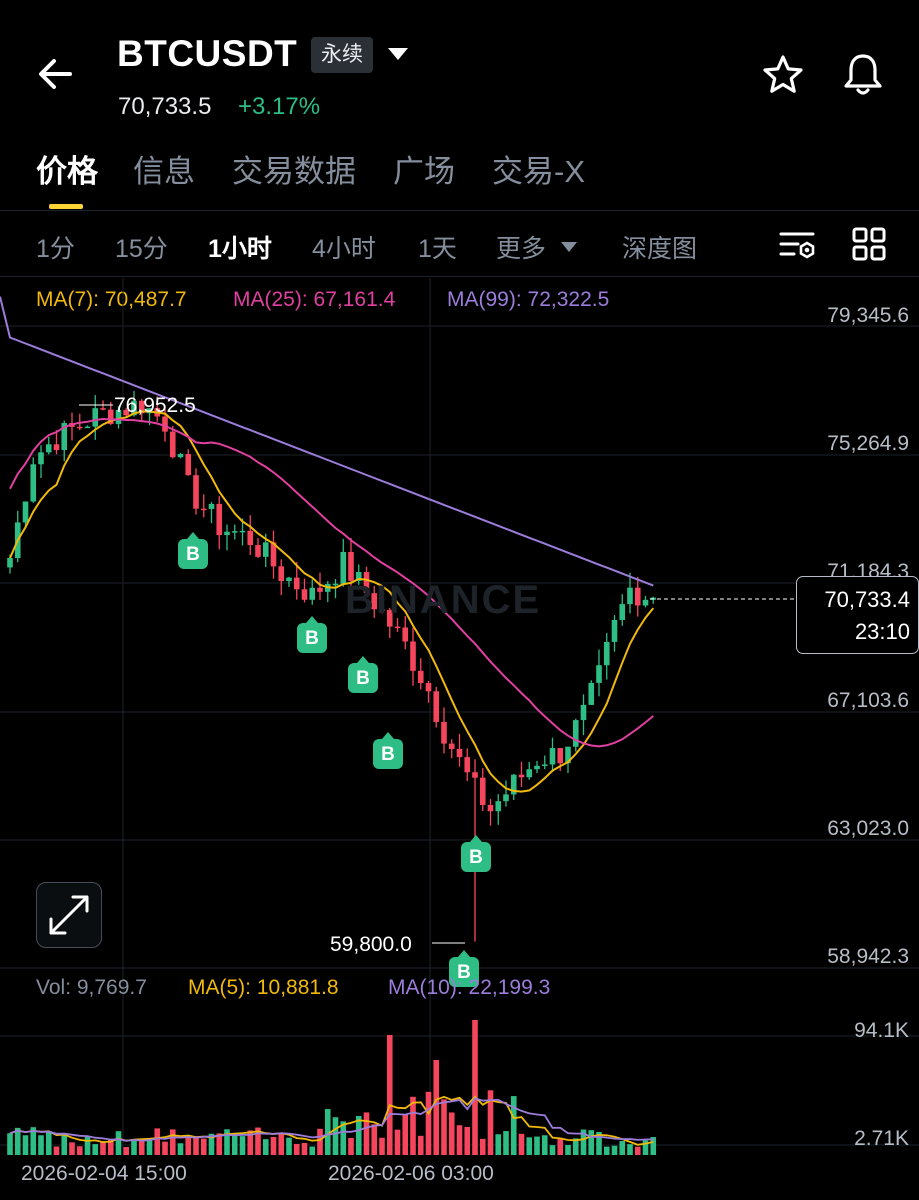 Image resolution: width=919 pixels, height=1200 pixels. I want to click on tab-trading-data: 交易数据, so click(294, 171).